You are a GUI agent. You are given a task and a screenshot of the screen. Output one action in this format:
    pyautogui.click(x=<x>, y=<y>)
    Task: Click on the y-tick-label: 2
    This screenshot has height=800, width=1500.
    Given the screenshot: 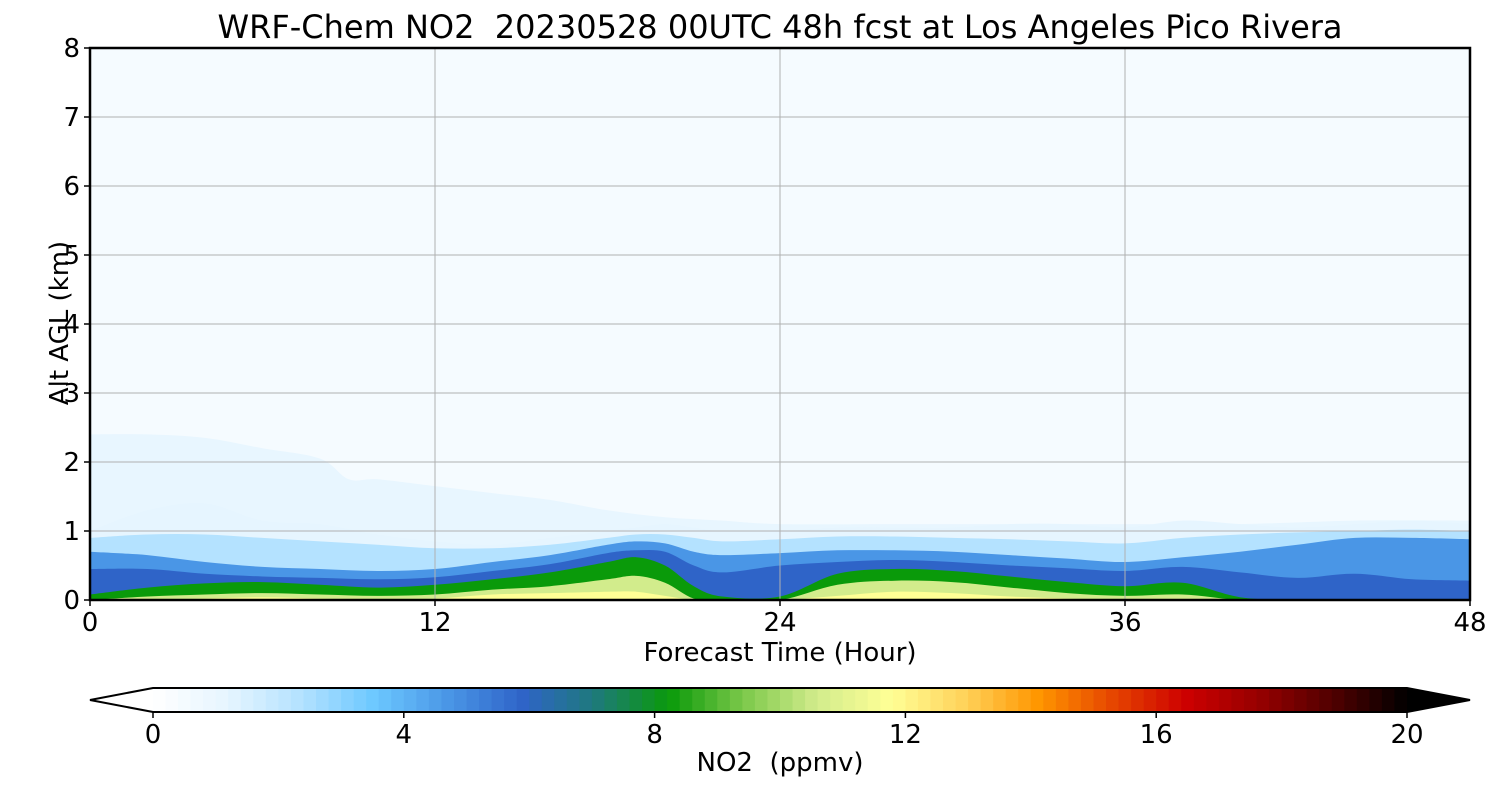 What is the action you would take?
    pyautogui.click(x=71, y=463)
    